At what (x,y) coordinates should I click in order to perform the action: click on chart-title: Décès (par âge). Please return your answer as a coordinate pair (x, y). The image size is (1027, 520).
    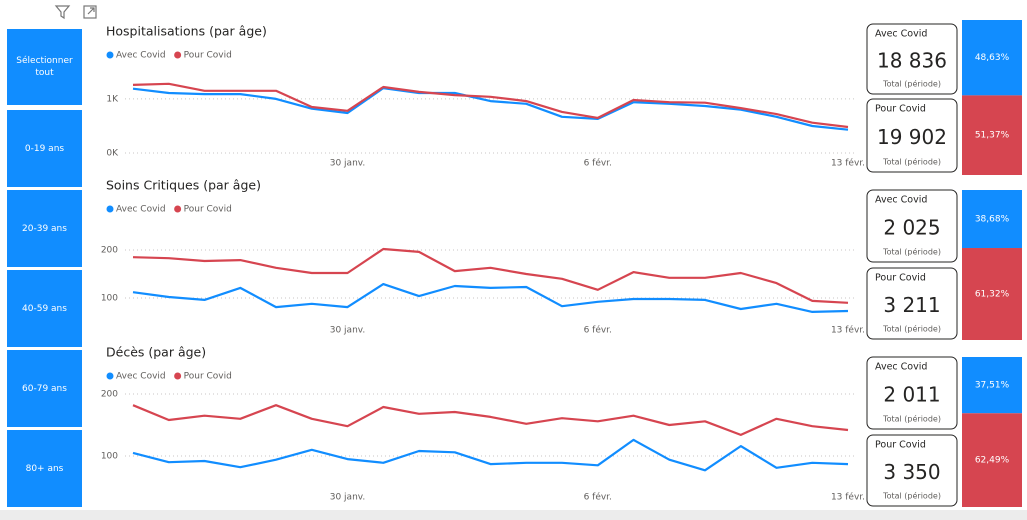
    Looking at the image, I should click on (156, 352).